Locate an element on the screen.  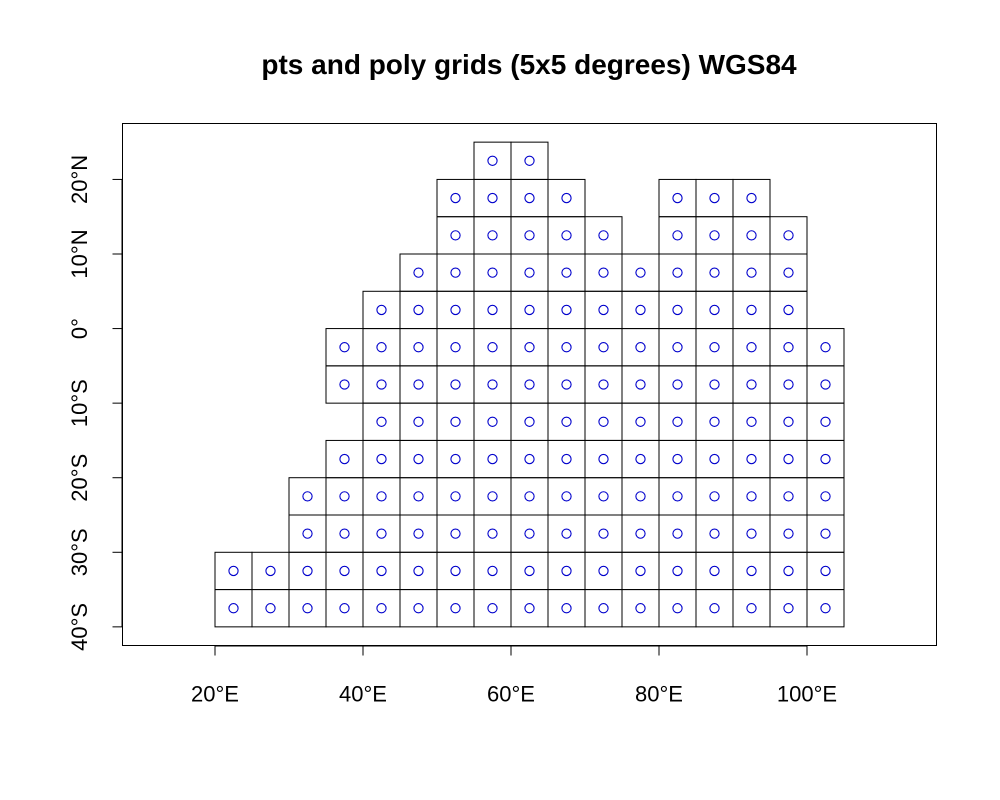
chart-title: pts and poly grids (5x5 degrees) WGS84 is located at coordinates (529, 64).